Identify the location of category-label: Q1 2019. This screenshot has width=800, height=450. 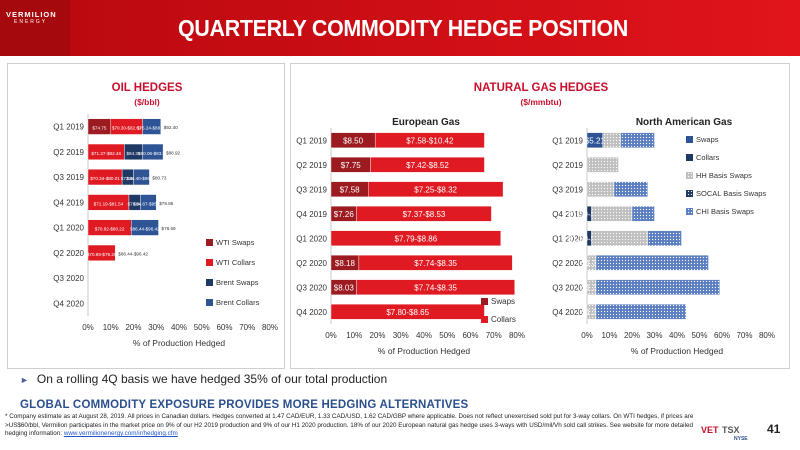
(567, 140).